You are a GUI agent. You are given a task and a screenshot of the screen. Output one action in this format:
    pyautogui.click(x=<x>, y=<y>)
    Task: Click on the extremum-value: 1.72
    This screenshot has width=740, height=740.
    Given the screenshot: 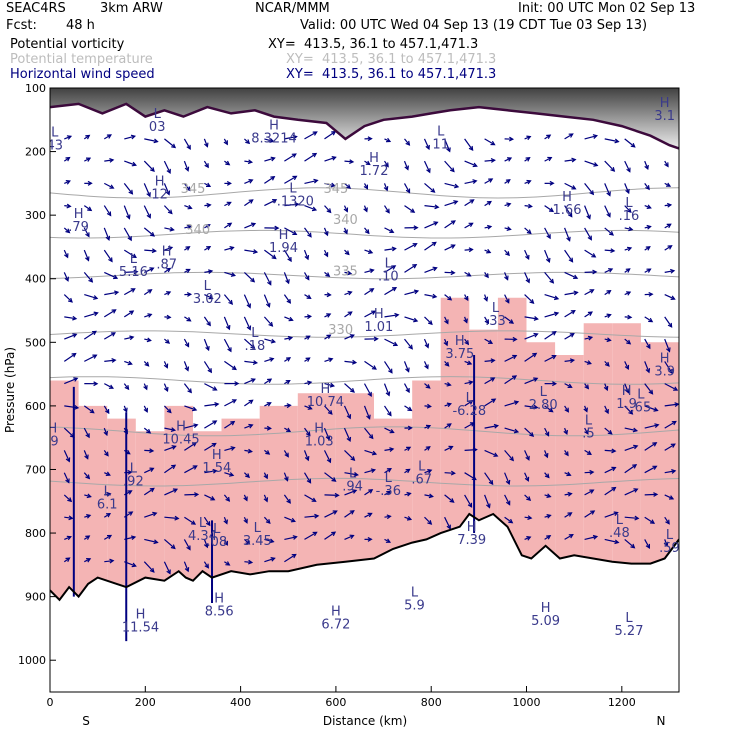 What is the action you would take?
    pyautogui.click(x=374, y=171)
    